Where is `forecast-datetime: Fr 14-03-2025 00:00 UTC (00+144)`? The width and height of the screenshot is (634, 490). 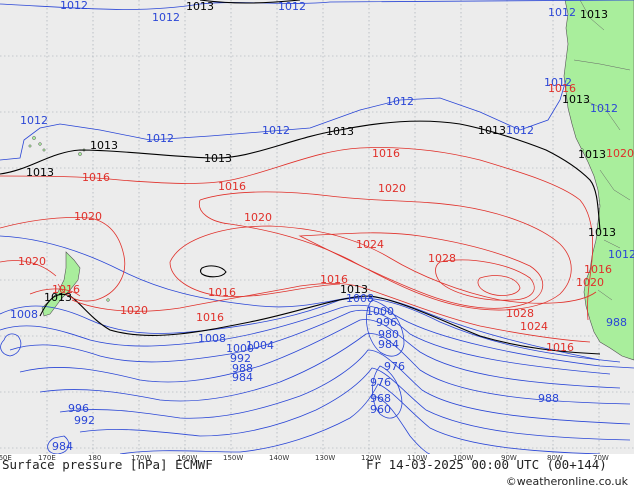
forecast-datetime: Fr 14-03-2025 00:00 UTC (00+144) is located at coordinates (486, 464).